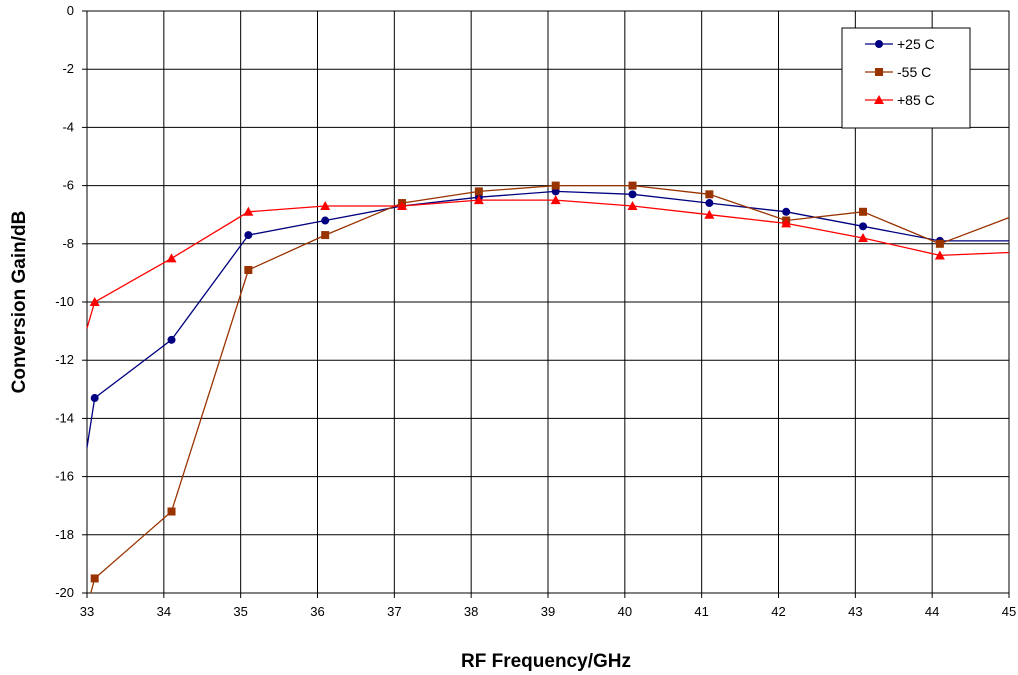  Describe the element at coordinates (778, 611) in the screenshot. I see `x-tick-label: 42` at that location.